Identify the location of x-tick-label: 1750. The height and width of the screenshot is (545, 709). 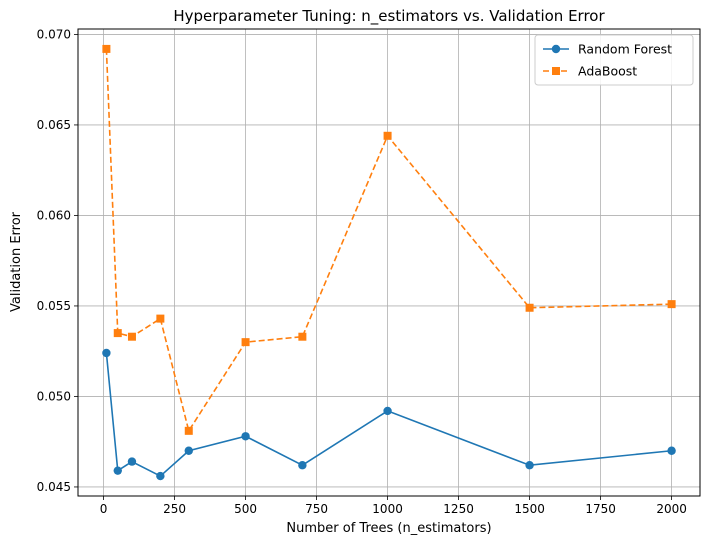
(600, 509).